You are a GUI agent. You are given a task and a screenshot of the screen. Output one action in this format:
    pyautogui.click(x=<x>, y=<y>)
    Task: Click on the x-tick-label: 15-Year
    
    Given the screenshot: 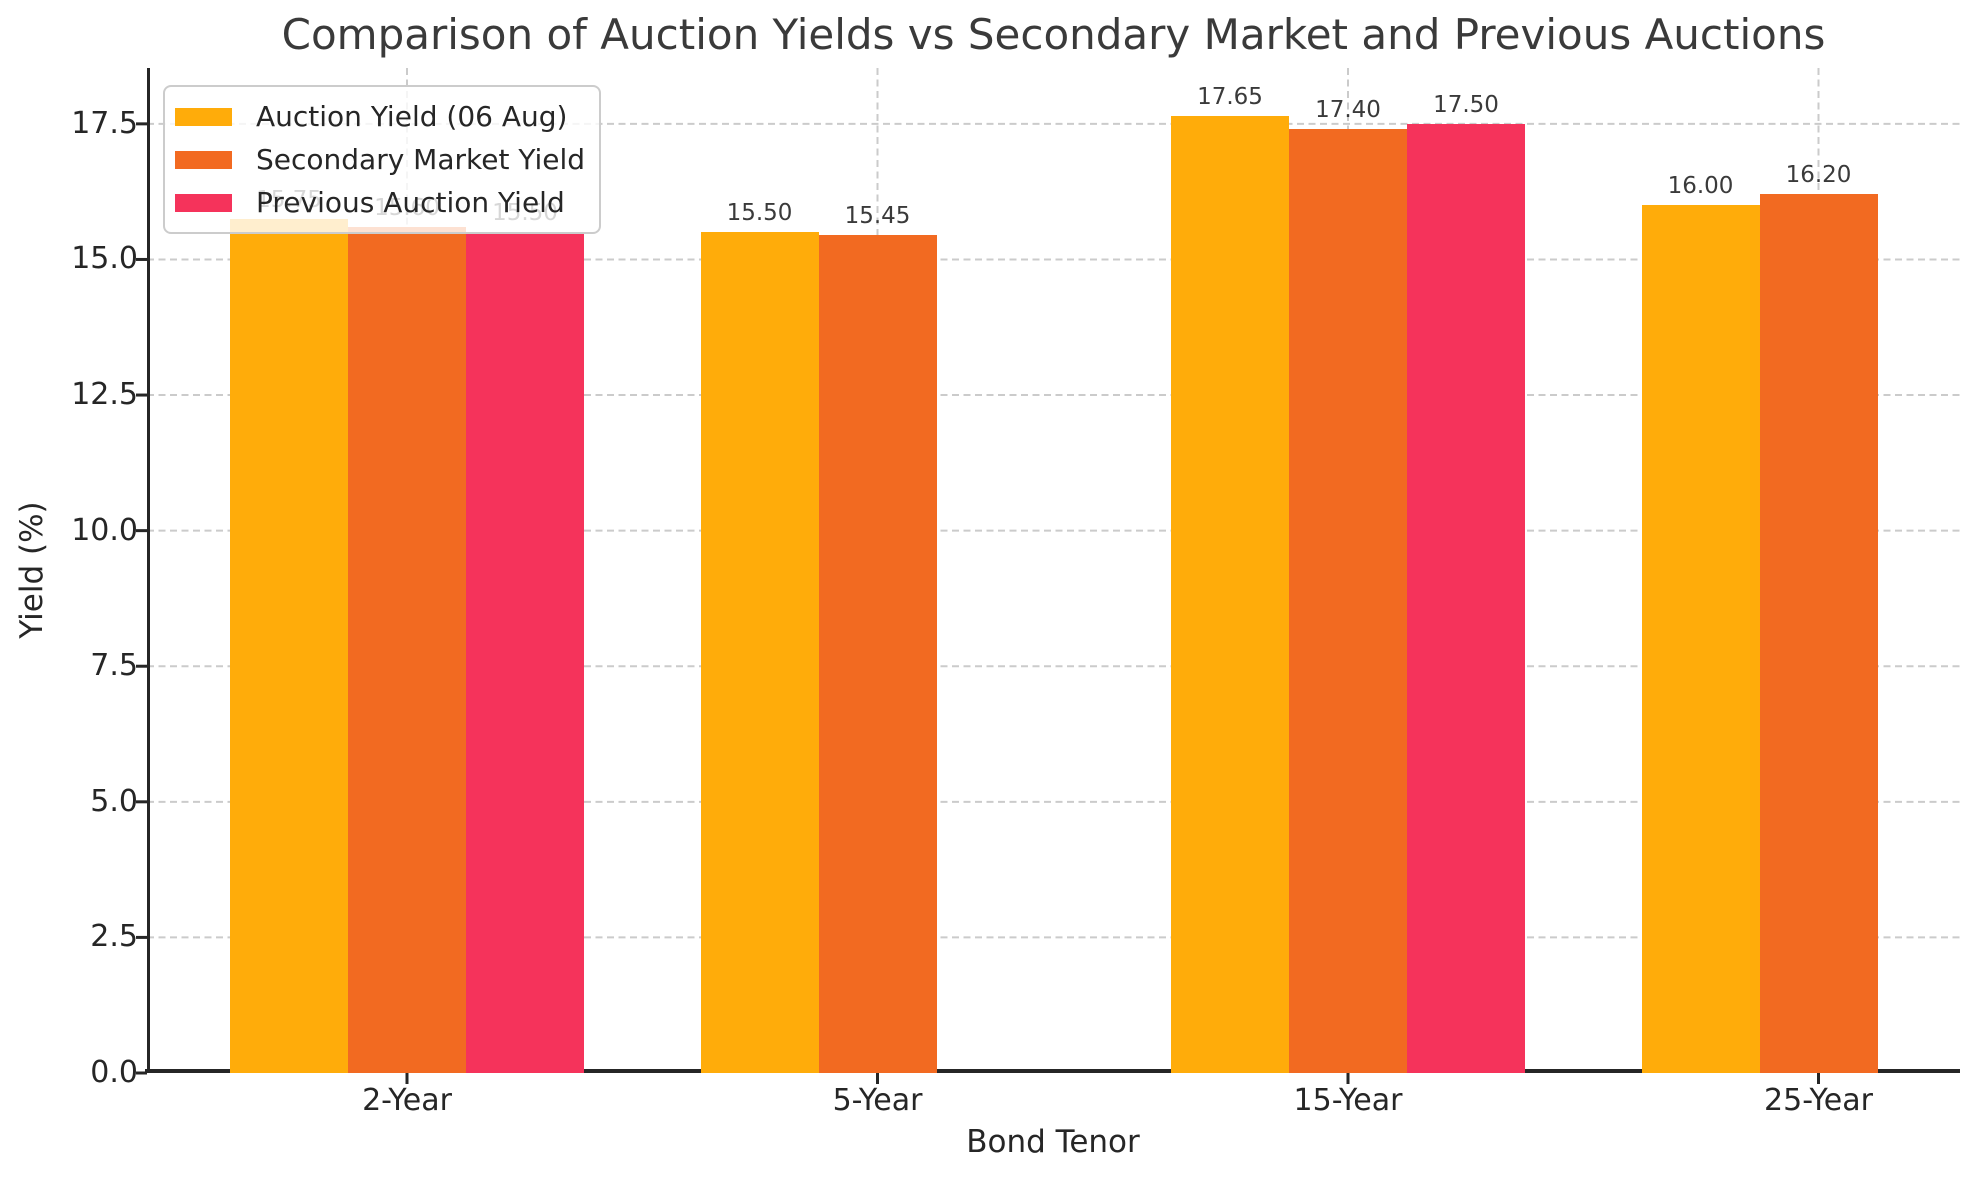 What is the action you would take?
    pyautogui.click(x=1348, y=1100)
    